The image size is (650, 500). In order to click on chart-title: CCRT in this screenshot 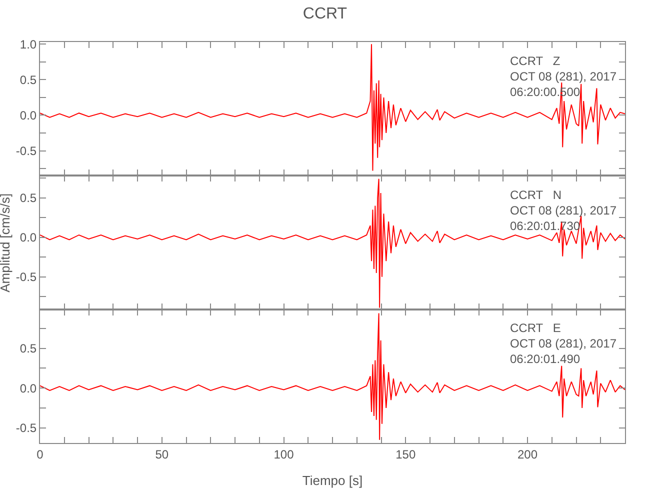, I will do `click(325, 14)`.